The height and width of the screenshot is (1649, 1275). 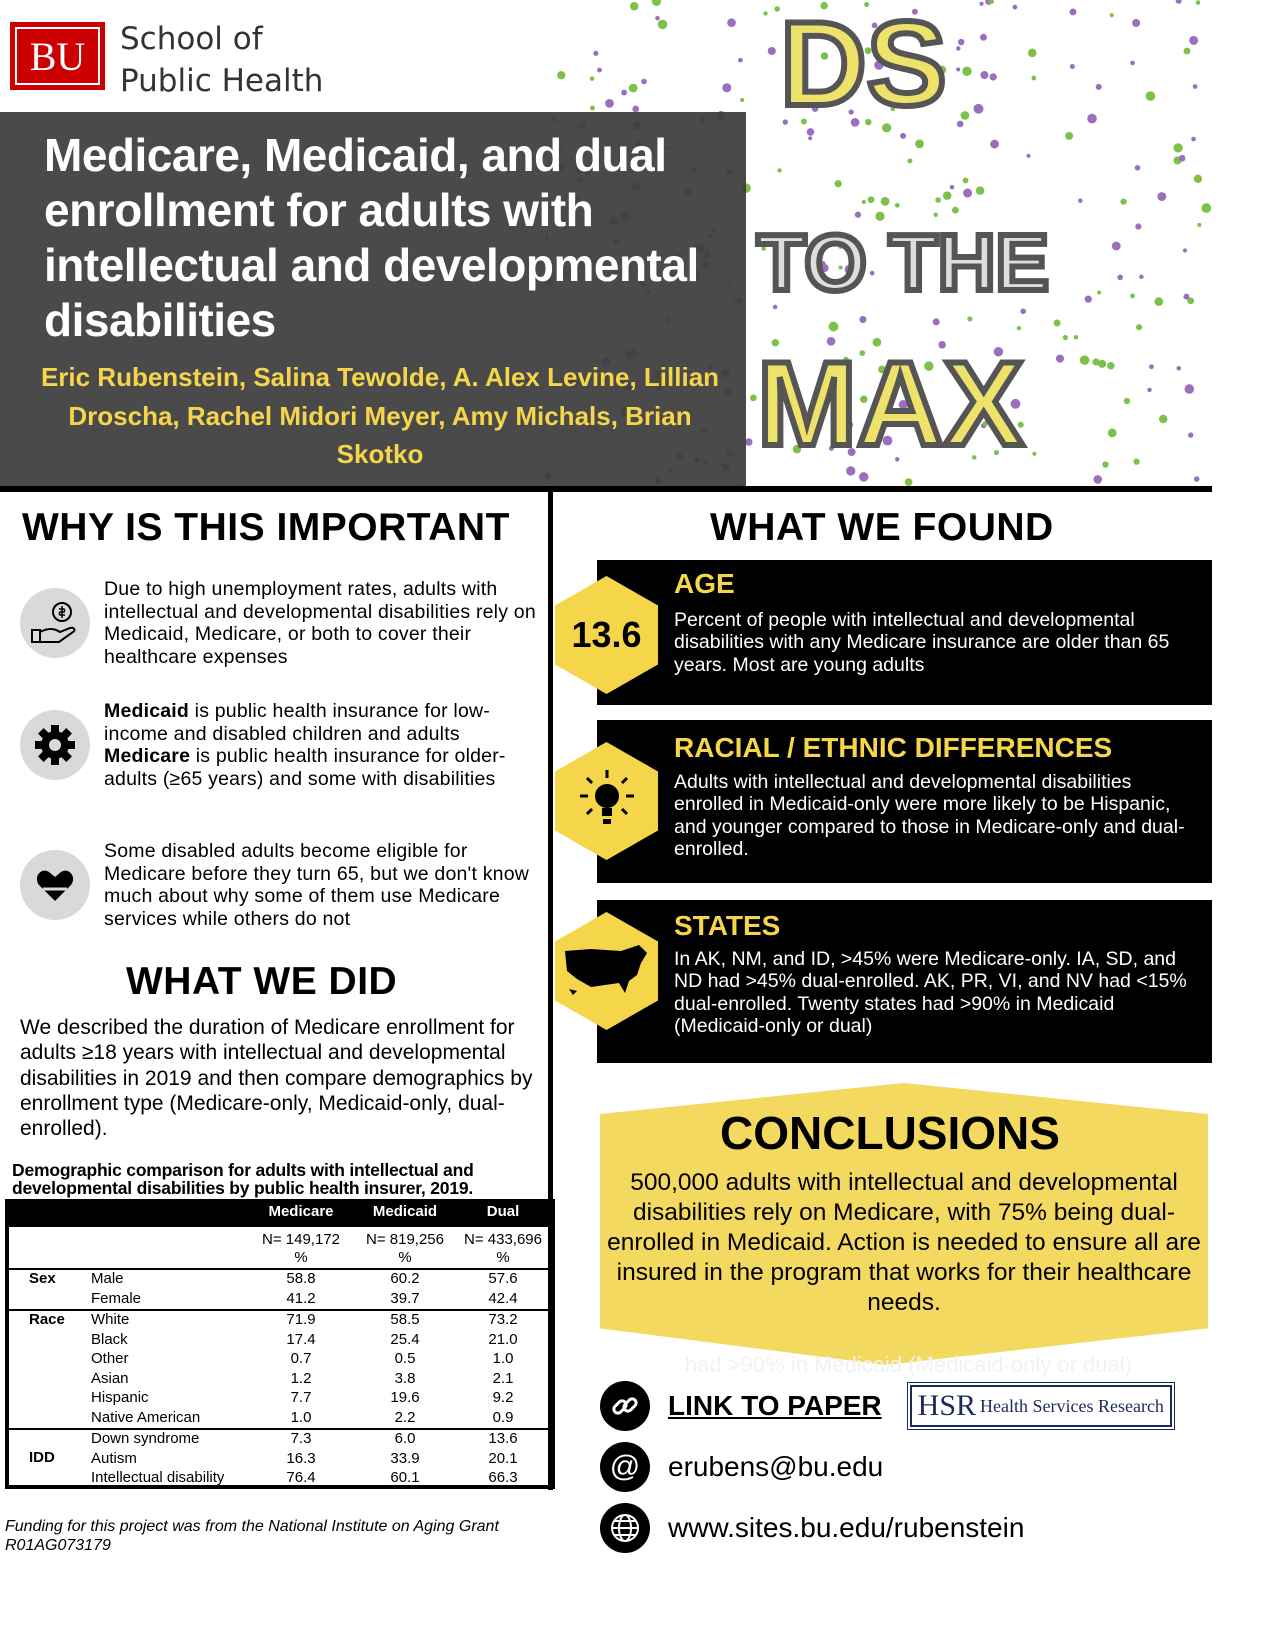 What do you see at coordinates (280, 1300) in the screenshot?
I see `table-row: Female 41.2 39.7 42.4` at bounding box center [280, 1300].